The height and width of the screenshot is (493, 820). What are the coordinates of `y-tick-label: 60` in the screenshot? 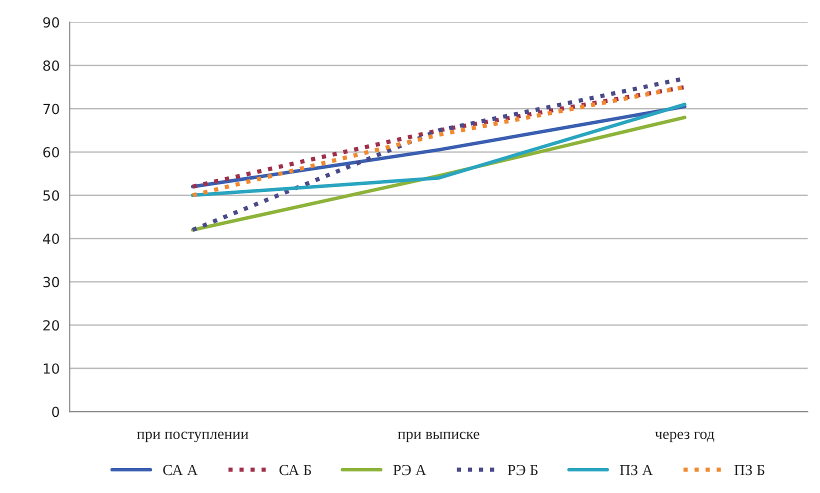 It's located at (51, 152).